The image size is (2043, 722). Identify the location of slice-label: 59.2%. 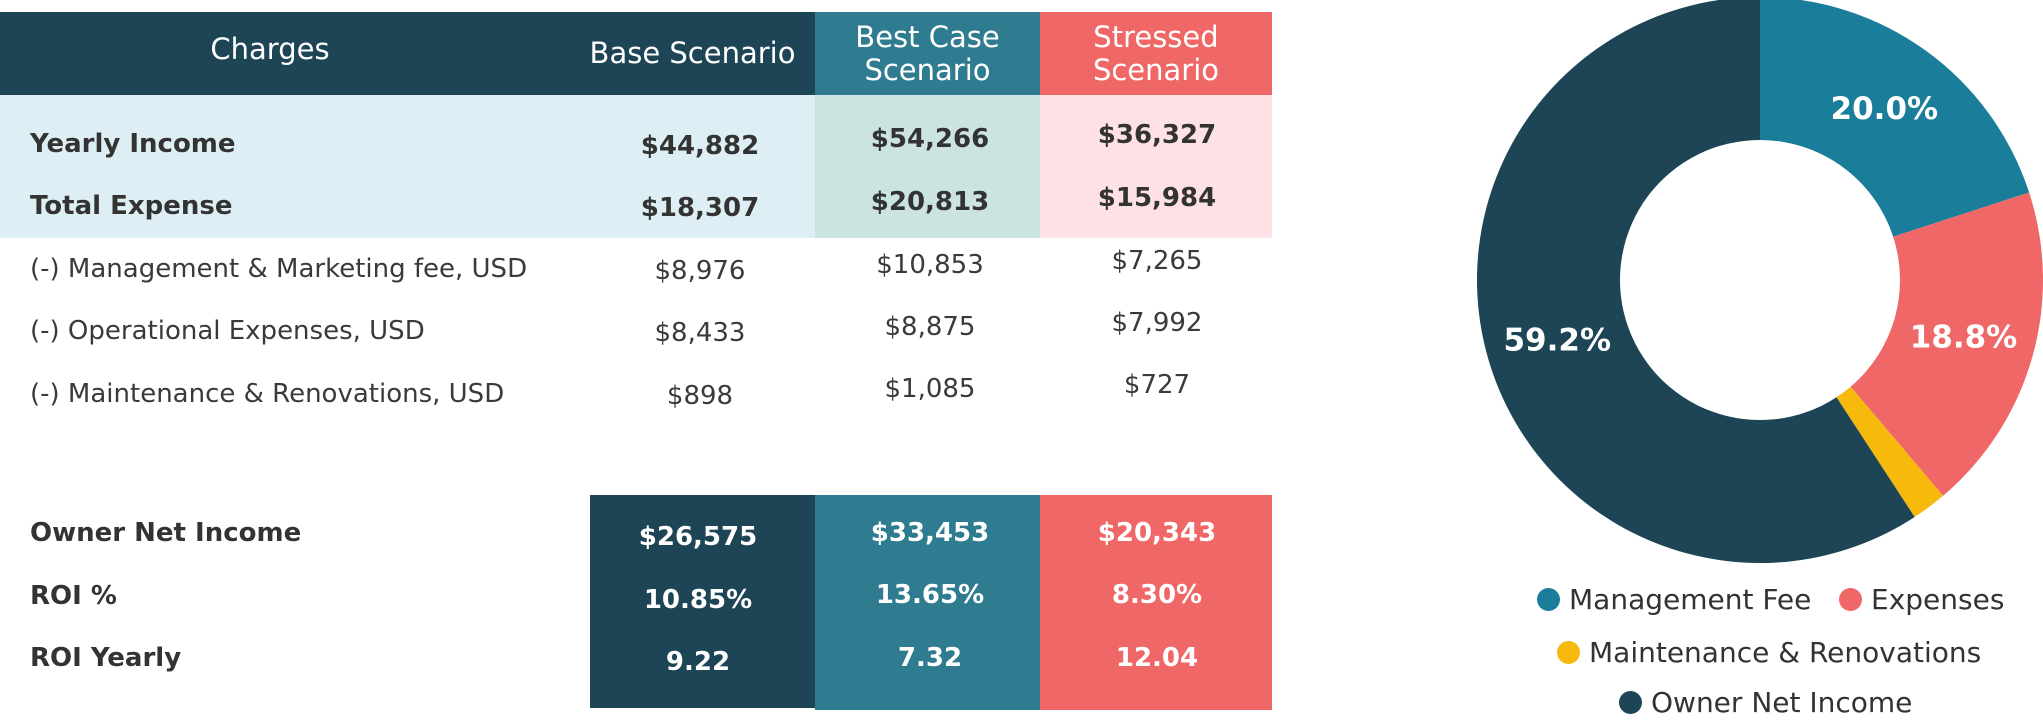
(1557, 340).